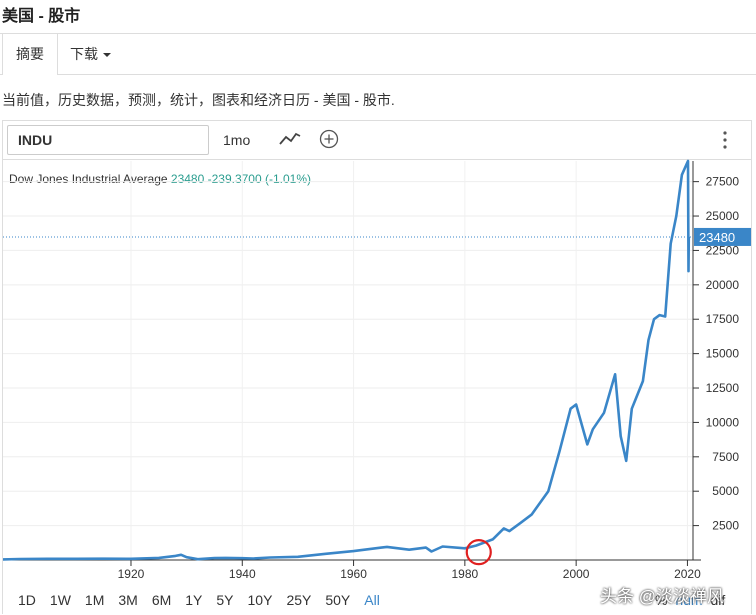  Describe the element at coordinates (725, 491) in the screenshot. I see `y-tick-label: 5000` at that location.